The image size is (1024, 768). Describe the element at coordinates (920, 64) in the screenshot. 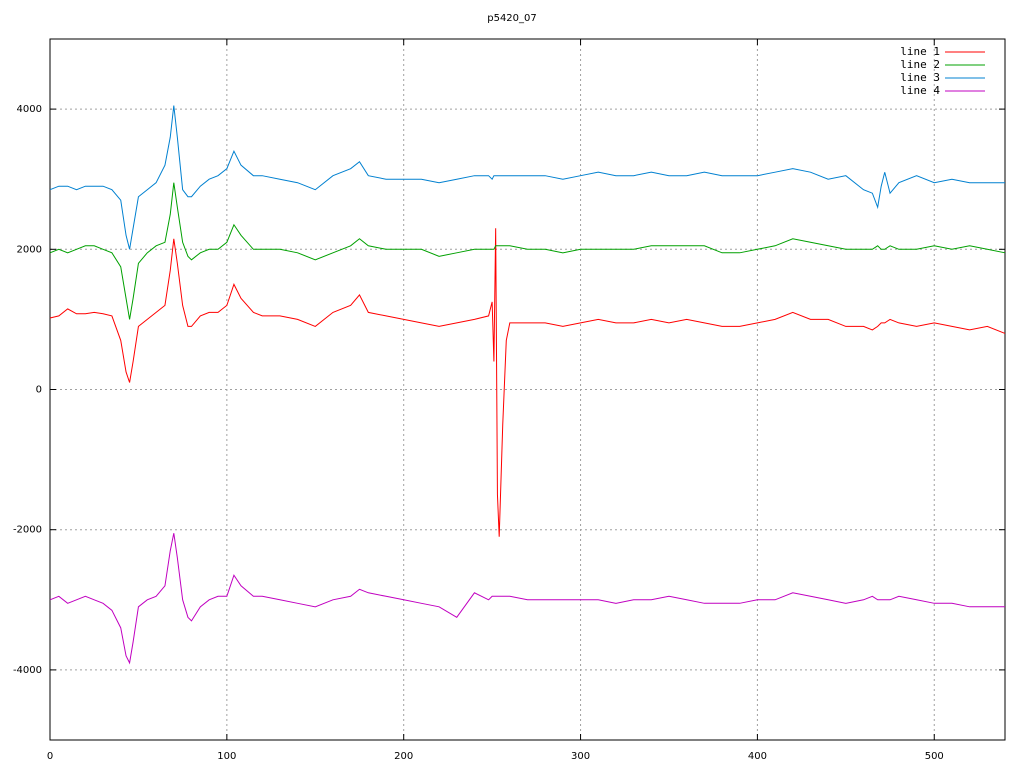

I see `legend-label: line 2` at that location.